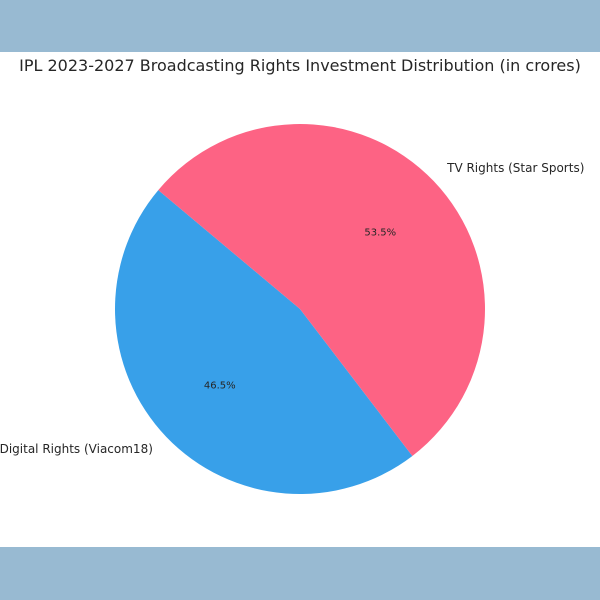 This screenshot has width=600, height=600. I want to click on pct-label-tv-rights-star-sports: 53.5%, so click(380, 232).